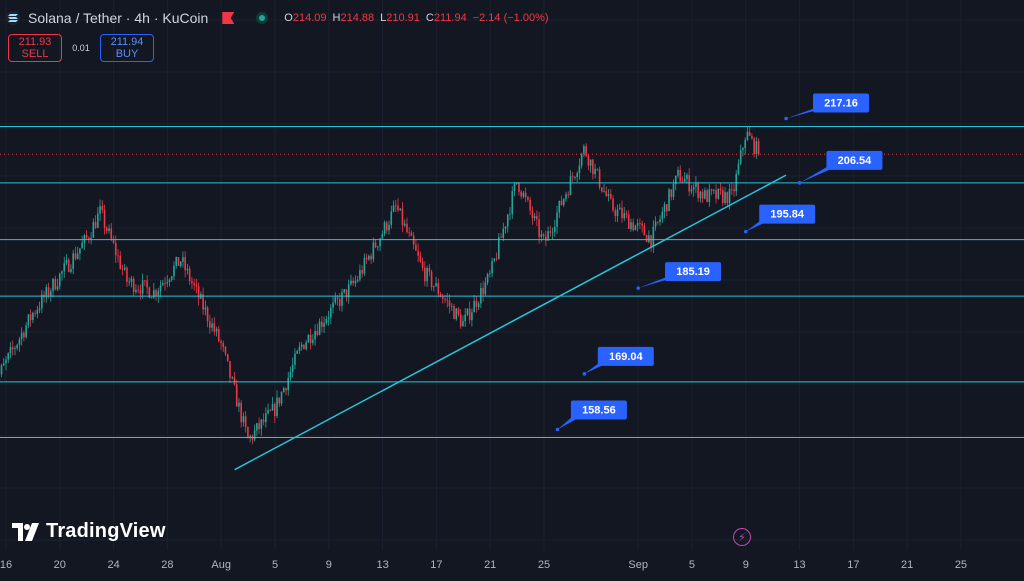 The width and height of the screenshot is (1024, 581). What do you see at coordinates (490, 565) in the screenshot?
I see `x-tick-label: 21` at bounding box center [490, 565].